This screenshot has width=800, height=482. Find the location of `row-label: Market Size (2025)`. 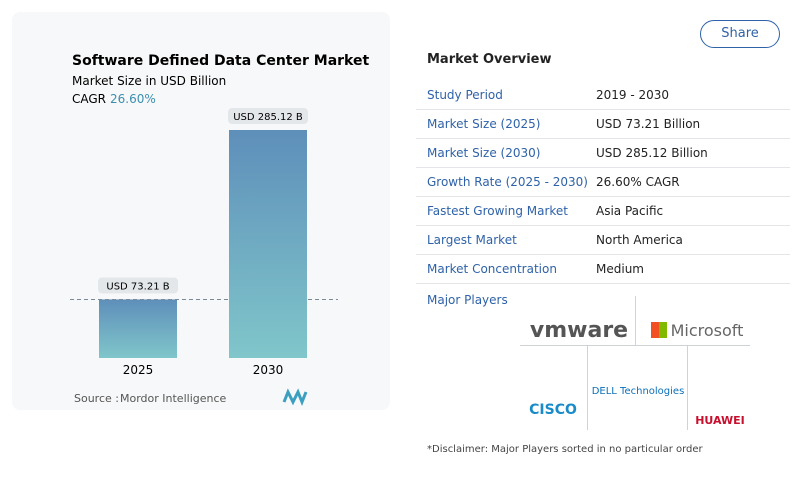

row-label: Market Size (2025) is located at coordinates (484, 124).